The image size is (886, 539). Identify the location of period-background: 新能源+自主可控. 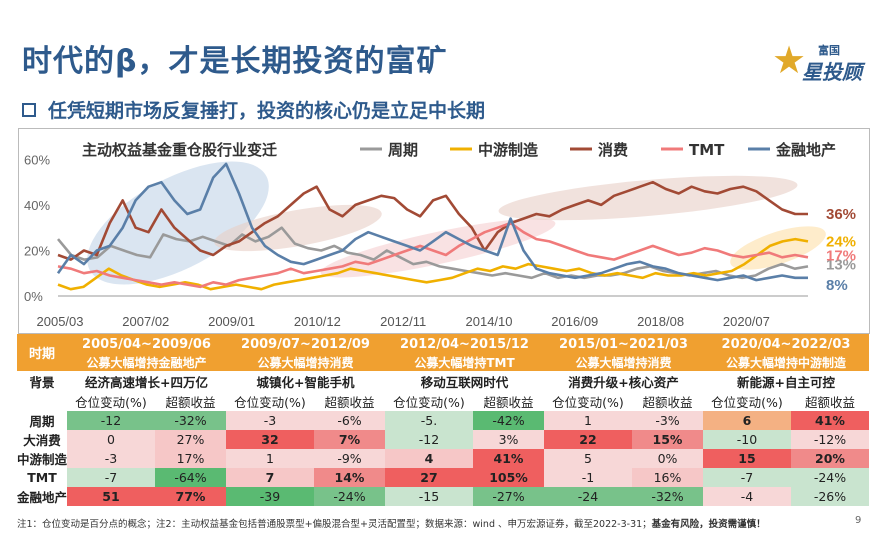
(786, 381).